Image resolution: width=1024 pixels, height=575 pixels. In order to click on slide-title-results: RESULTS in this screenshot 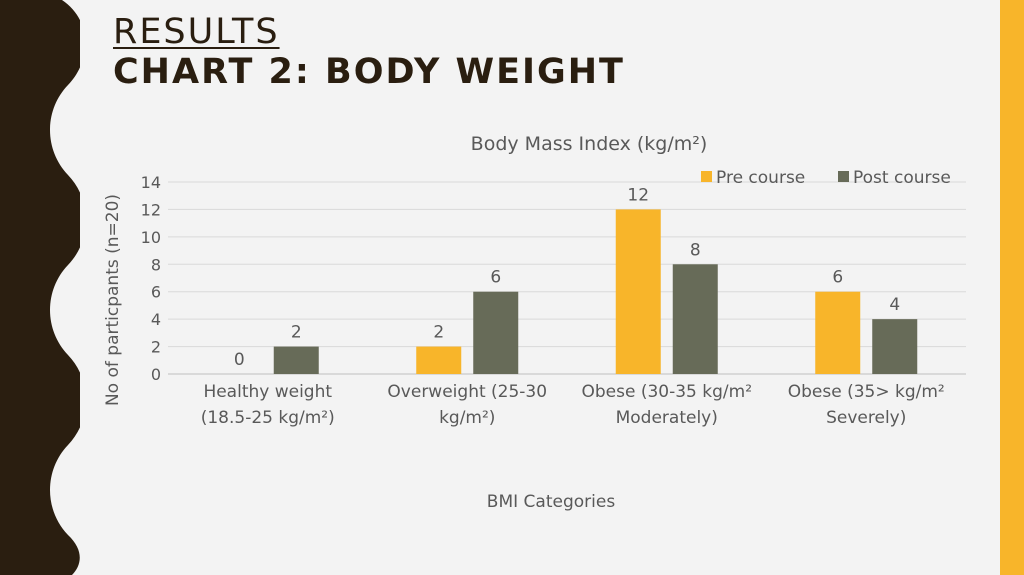, I will do `click(196, 32)`.